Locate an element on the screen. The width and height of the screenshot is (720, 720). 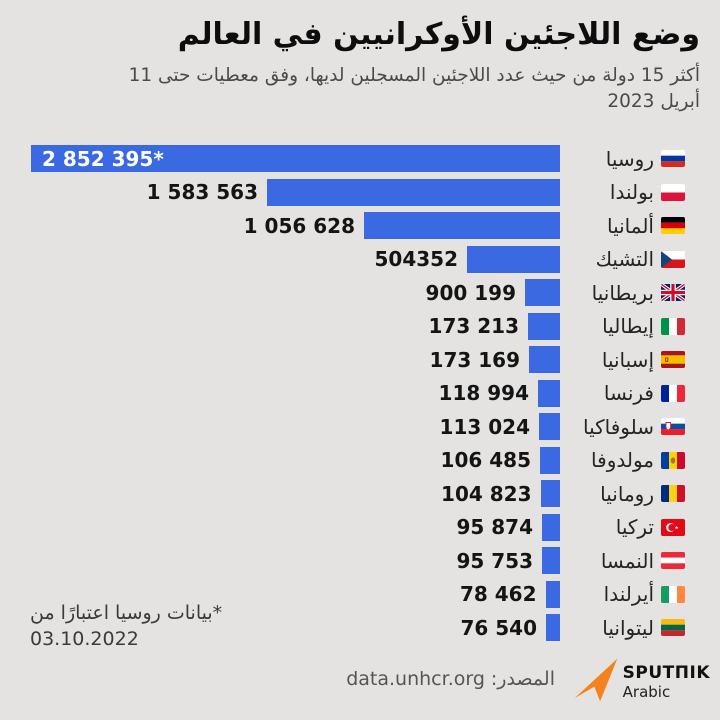
bar-value: 95 753 is located at coordinates (494, 560).